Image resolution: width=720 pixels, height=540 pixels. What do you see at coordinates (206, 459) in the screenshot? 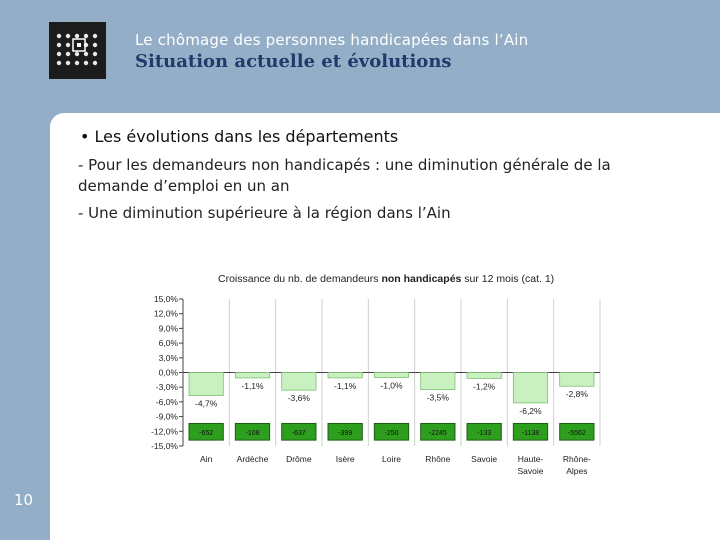
I see `category-label: Ain` at bounding box center [206, 459].